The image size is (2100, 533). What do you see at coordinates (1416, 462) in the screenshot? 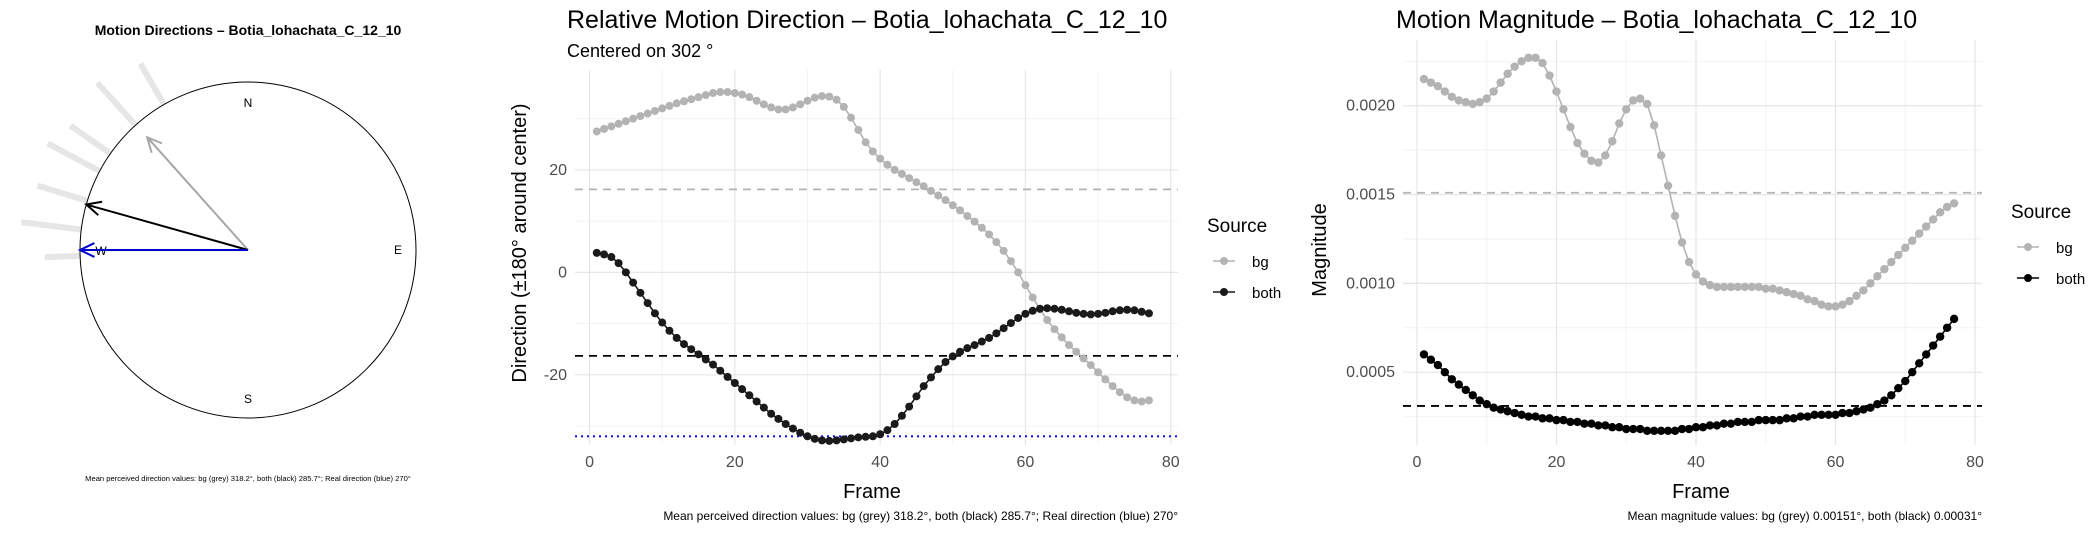
I see `magnitude-xtick-label: 0` at bounding box center [1416, 462].